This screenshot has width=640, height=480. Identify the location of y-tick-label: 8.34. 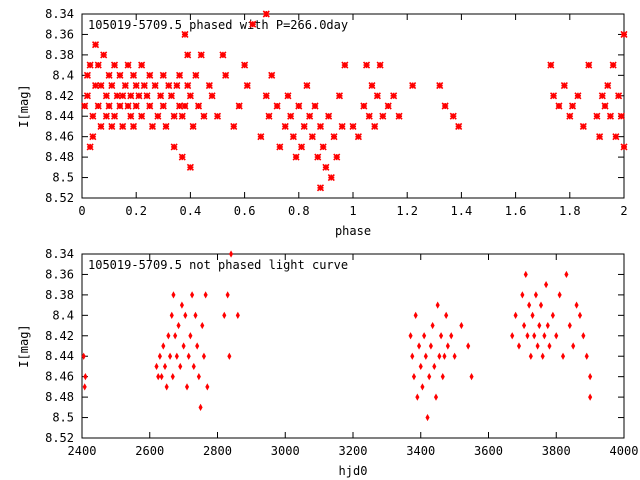
(59, 254).